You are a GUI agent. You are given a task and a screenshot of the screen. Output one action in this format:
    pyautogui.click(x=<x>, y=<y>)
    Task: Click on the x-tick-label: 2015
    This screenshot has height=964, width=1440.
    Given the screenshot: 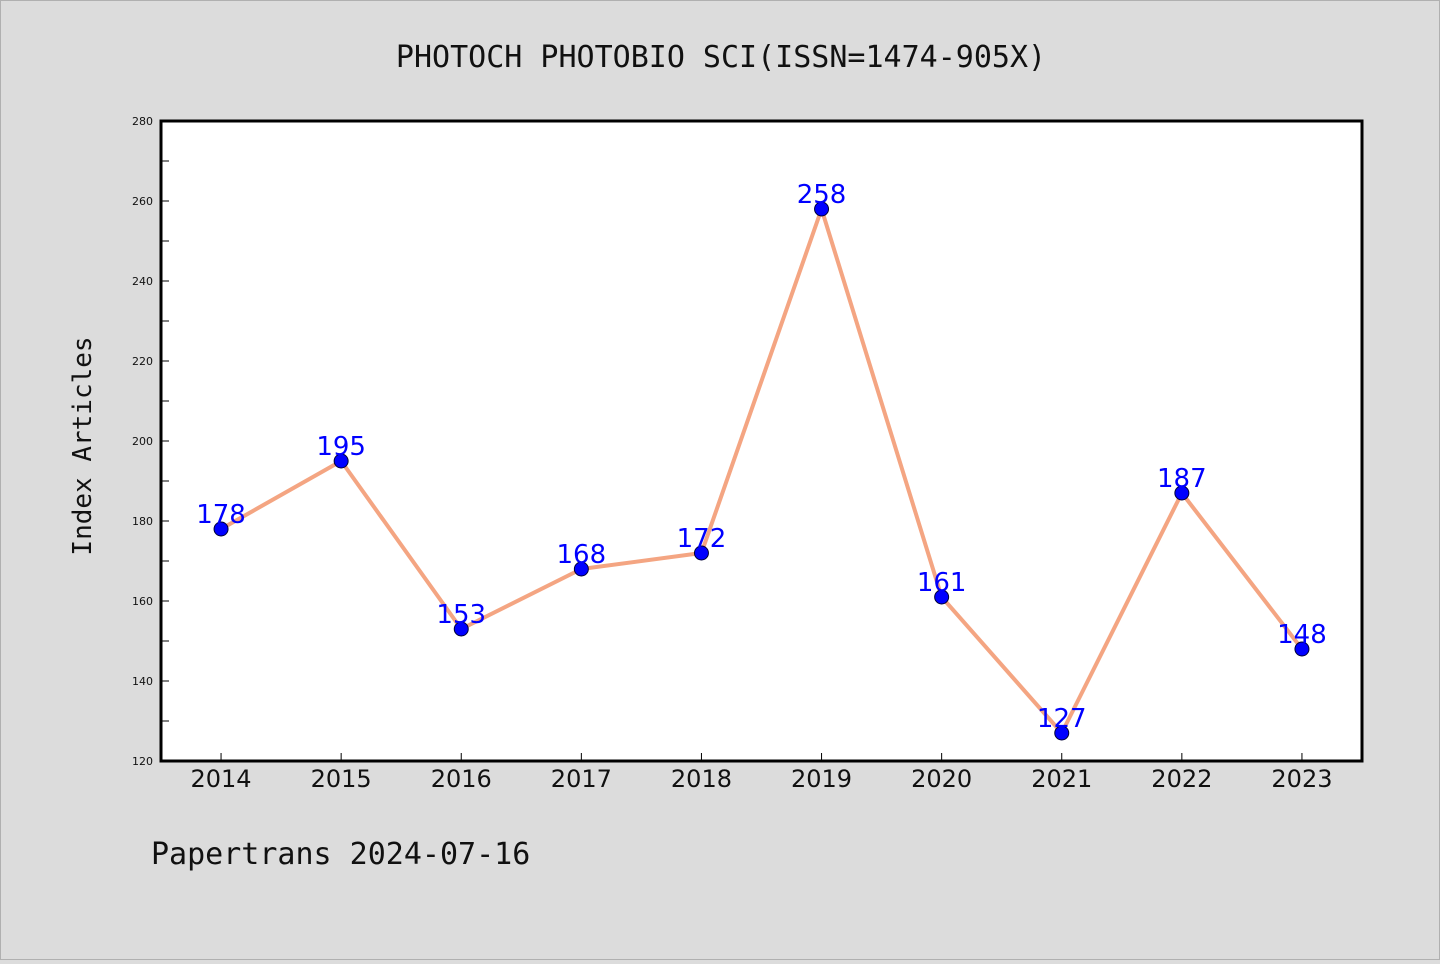 What is the action you would take?
    pyautogui.click(x=341, y=779)
    